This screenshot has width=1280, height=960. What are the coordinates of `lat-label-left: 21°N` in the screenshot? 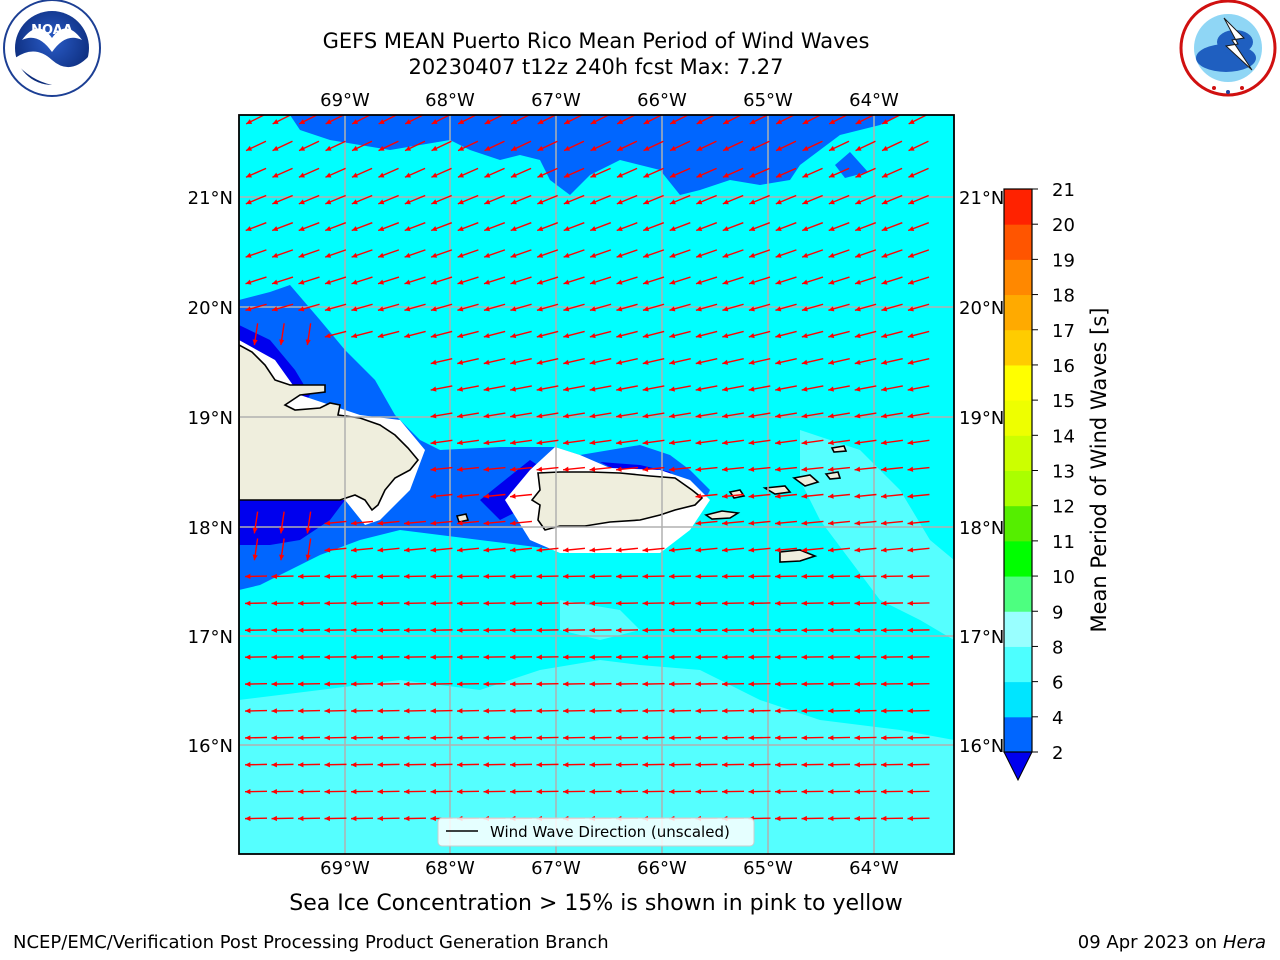 It's located at (210, 198).